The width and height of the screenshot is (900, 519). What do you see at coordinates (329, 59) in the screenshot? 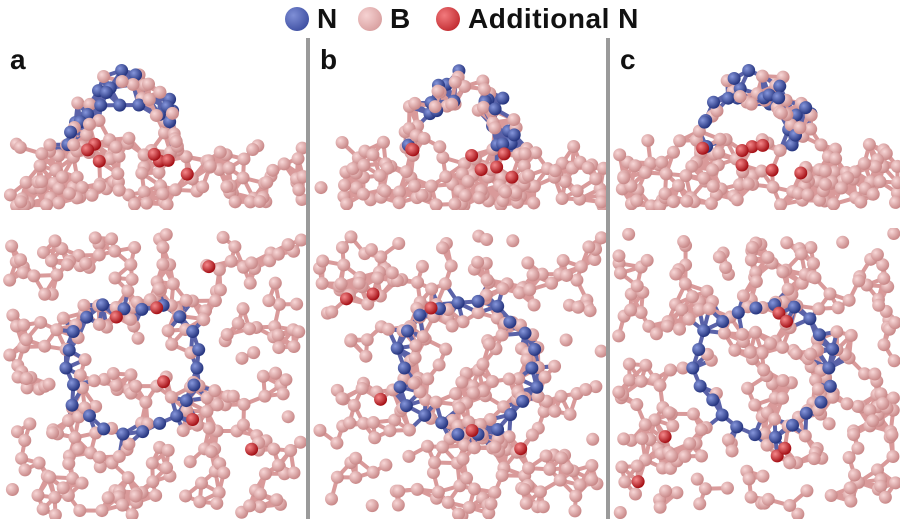
I see `panel-letter-b: b` at bounding box center [329, 59].